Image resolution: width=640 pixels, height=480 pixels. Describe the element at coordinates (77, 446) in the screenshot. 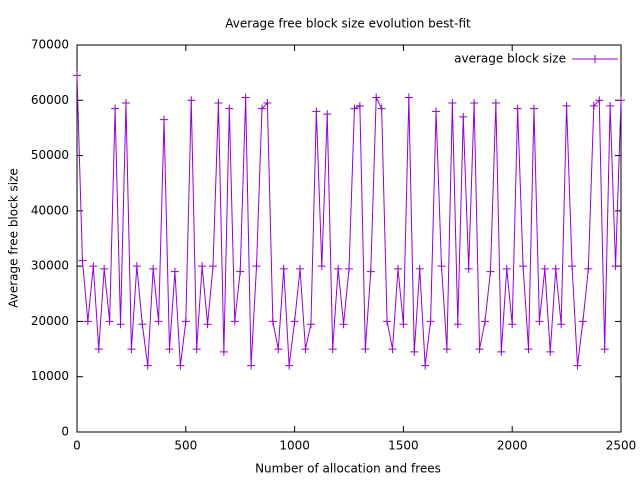

I see `x-tick-label: 0` at that location.